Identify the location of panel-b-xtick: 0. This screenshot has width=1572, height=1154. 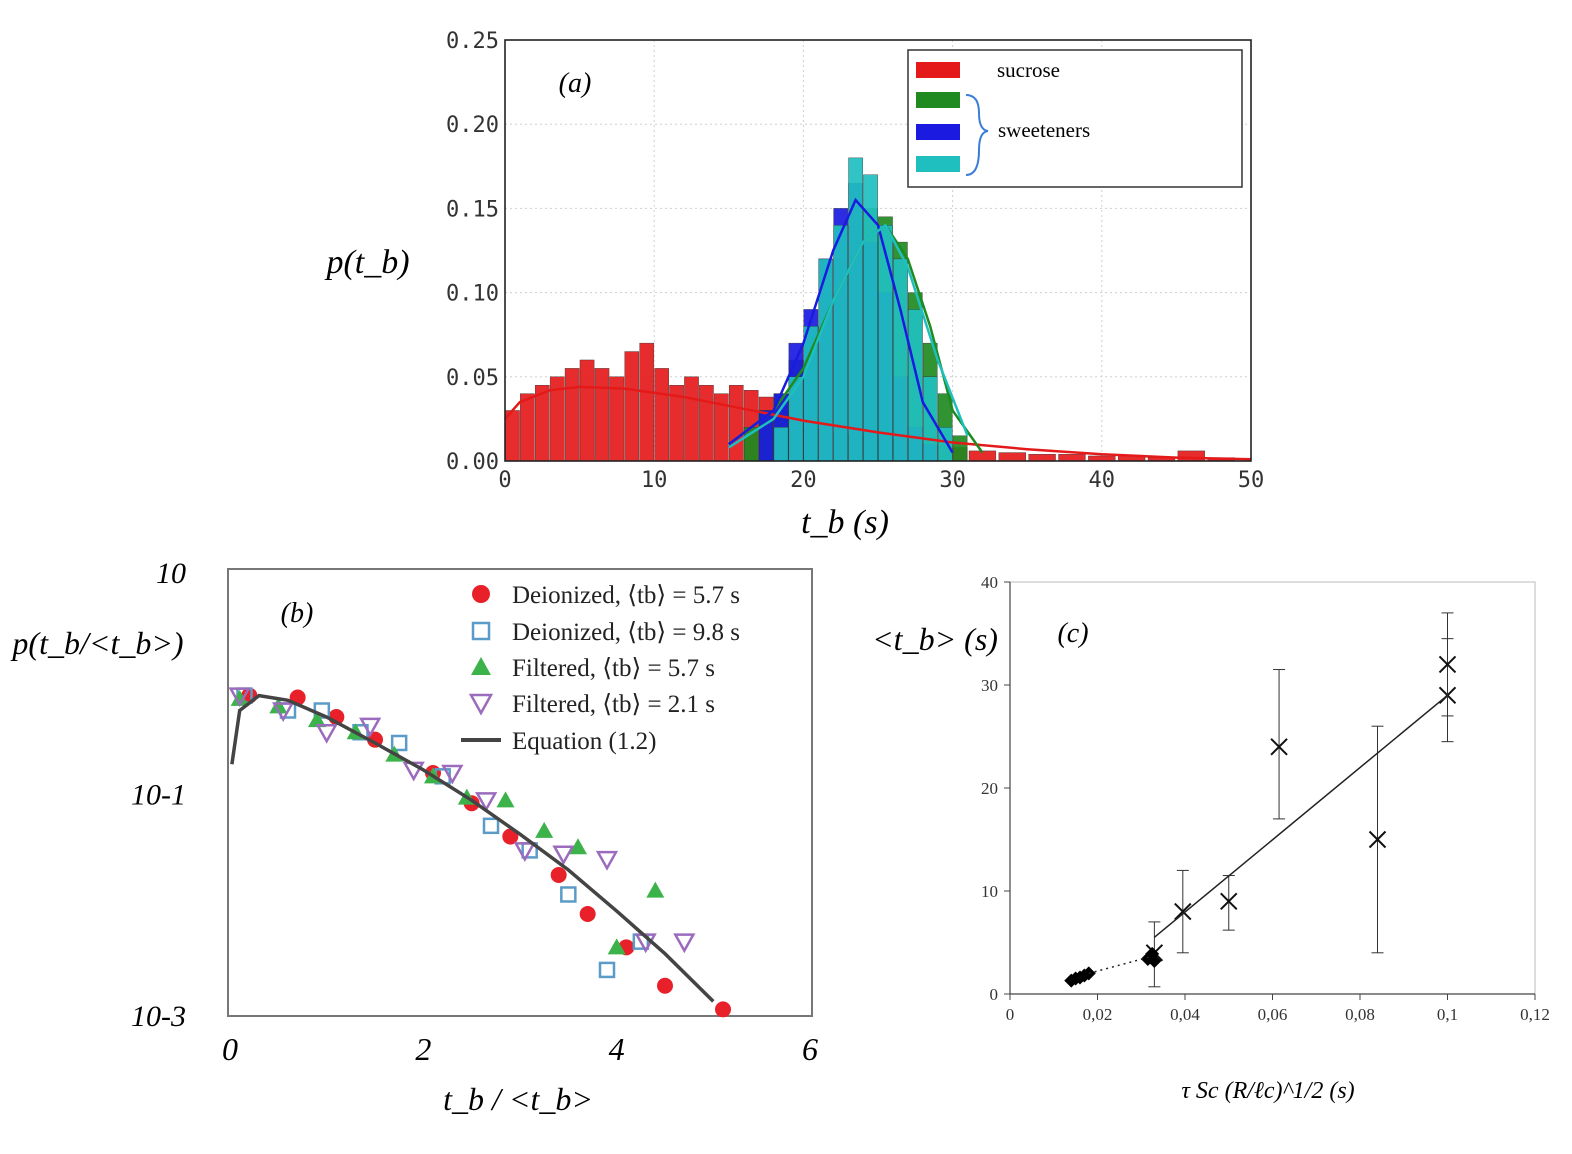
(230, 1049).